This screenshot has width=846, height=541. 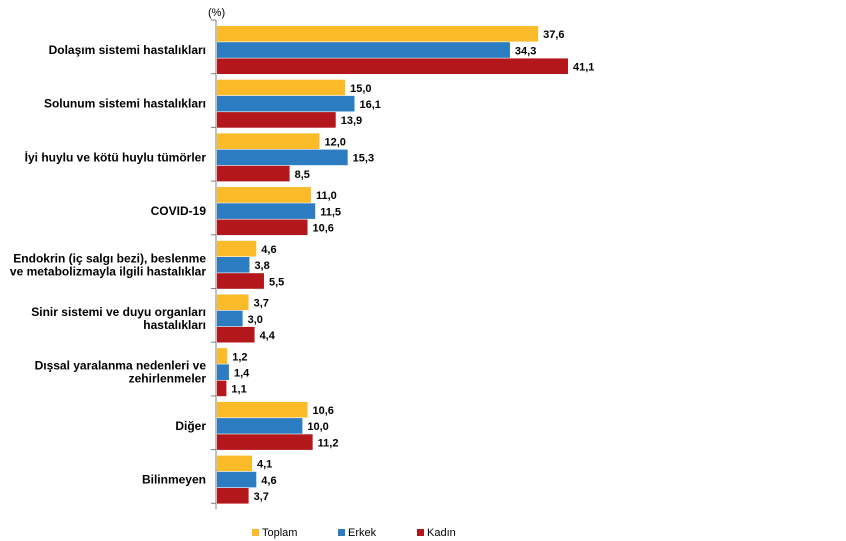 What do you see at coordinates (378, 34) in the screenshot?
I see `bar-toplam-dolasim-sistemi-hastaliklari` at bounding box center [378, 34].